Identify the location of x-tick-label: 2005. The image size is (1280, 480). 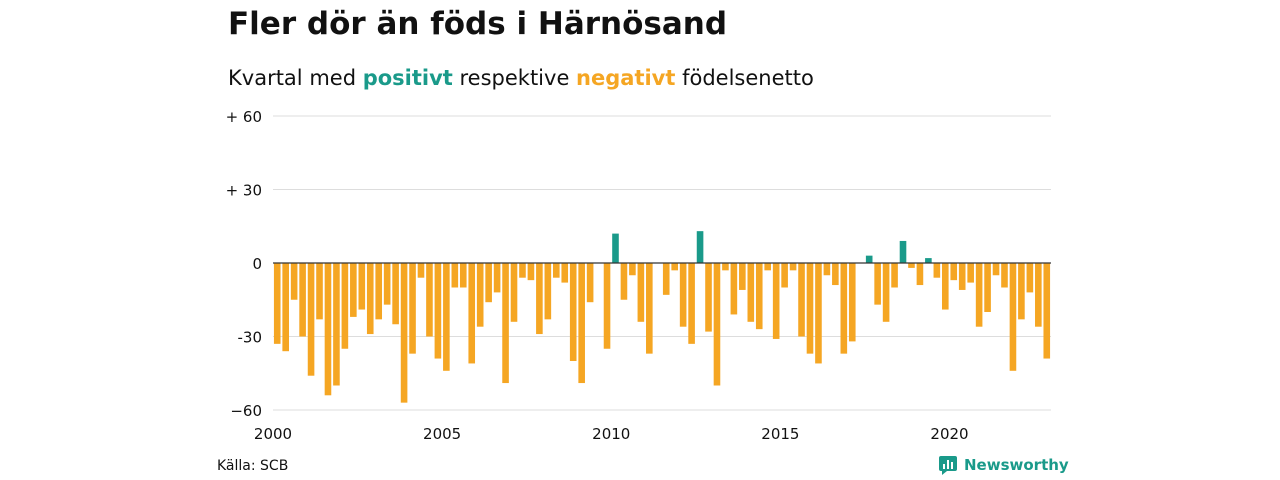
(442, 434).